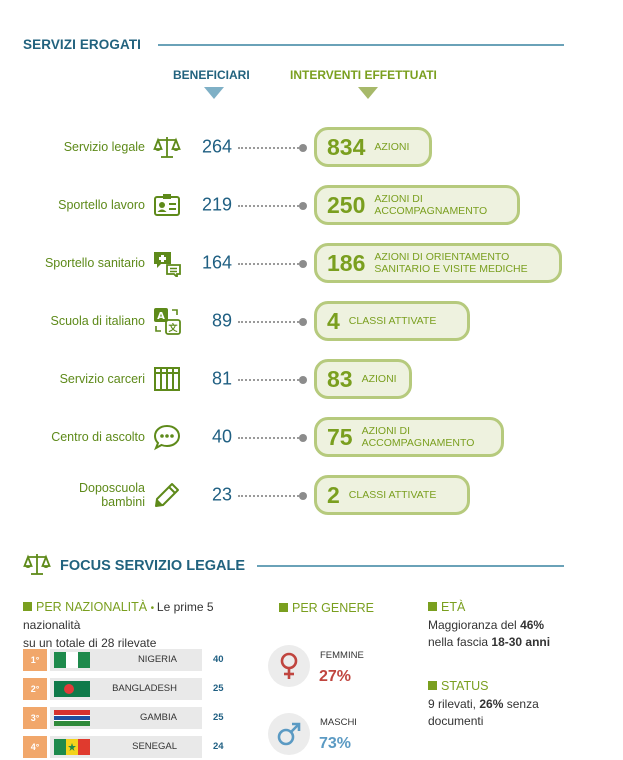 Image resolution: width=623 pixels, height=760 pixels. I want to click on eta-v1: 46%, so click(532, 625).